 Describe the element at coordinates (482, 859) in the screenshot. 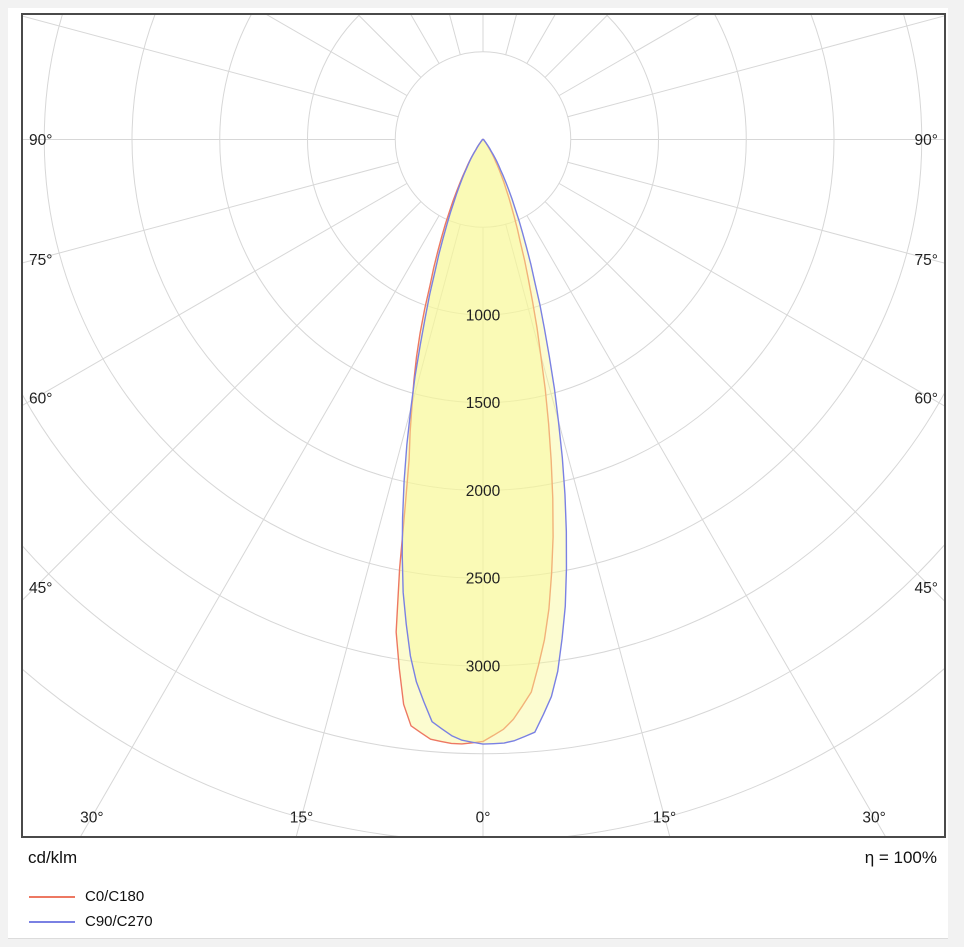

I see `chart-footer: cd/klm η = 100%` at that location.